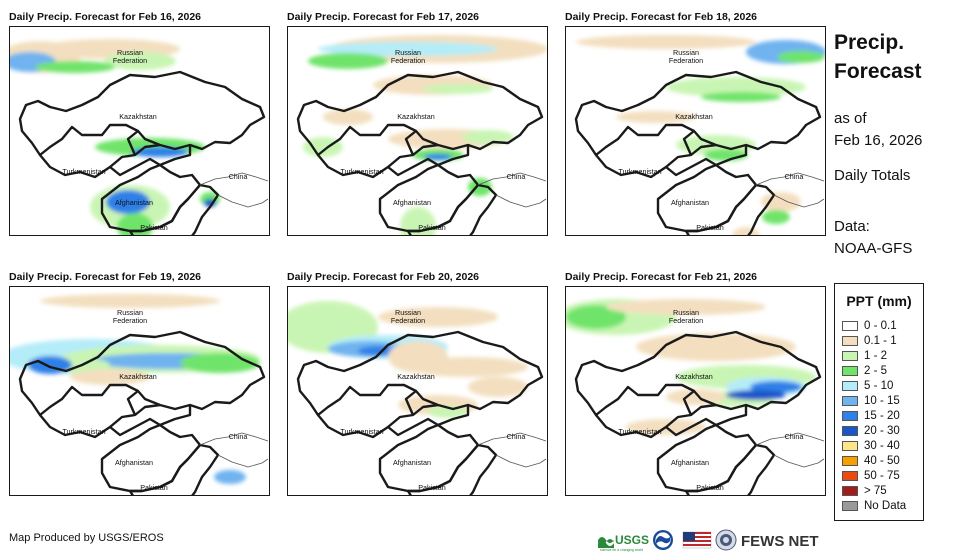 The width and height of the screenshot is (970, 557). What do you see at coordinates (105, 17) in the screenshot?
I see `panel-title: Daily Precip. Forecast for Feb 16, 2026` at bounding box center [105, 17].